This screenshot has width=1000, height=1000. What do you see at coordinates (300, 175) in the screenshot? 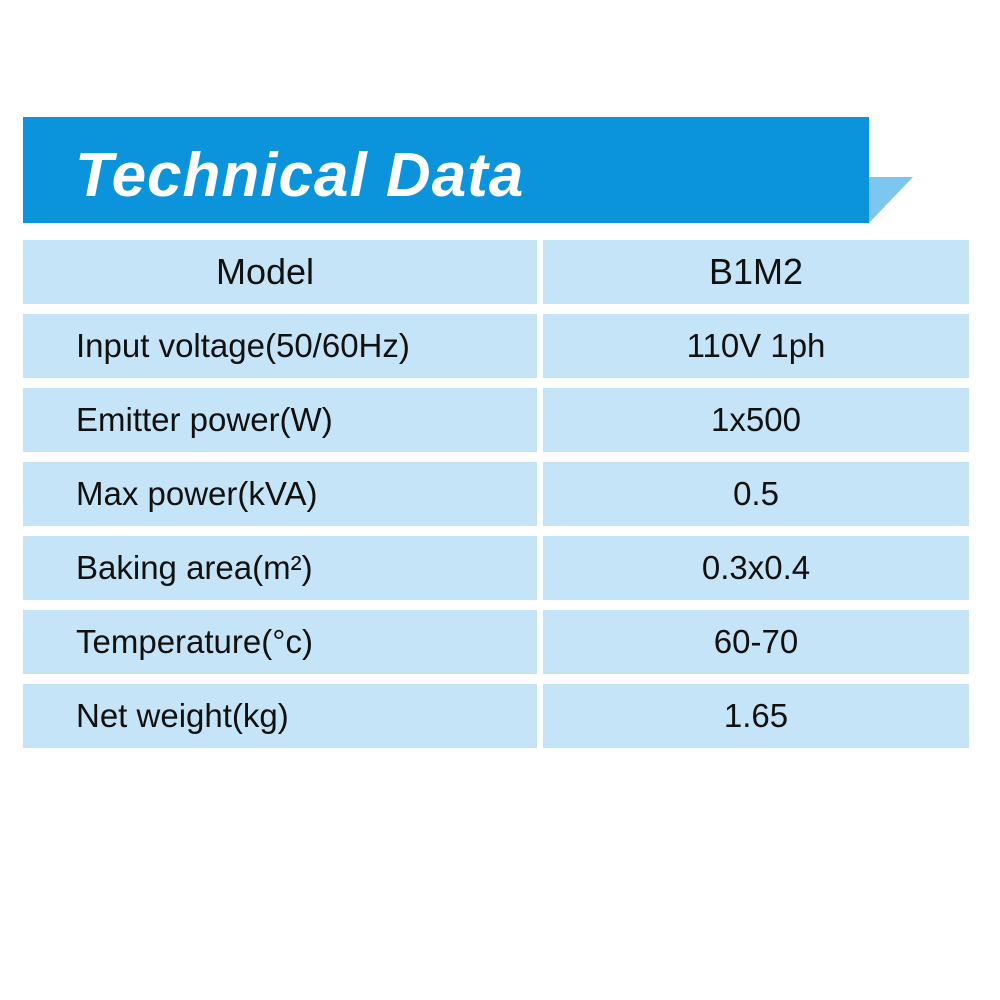
I see `title: Technical Data` at bounding box center [300, 175].